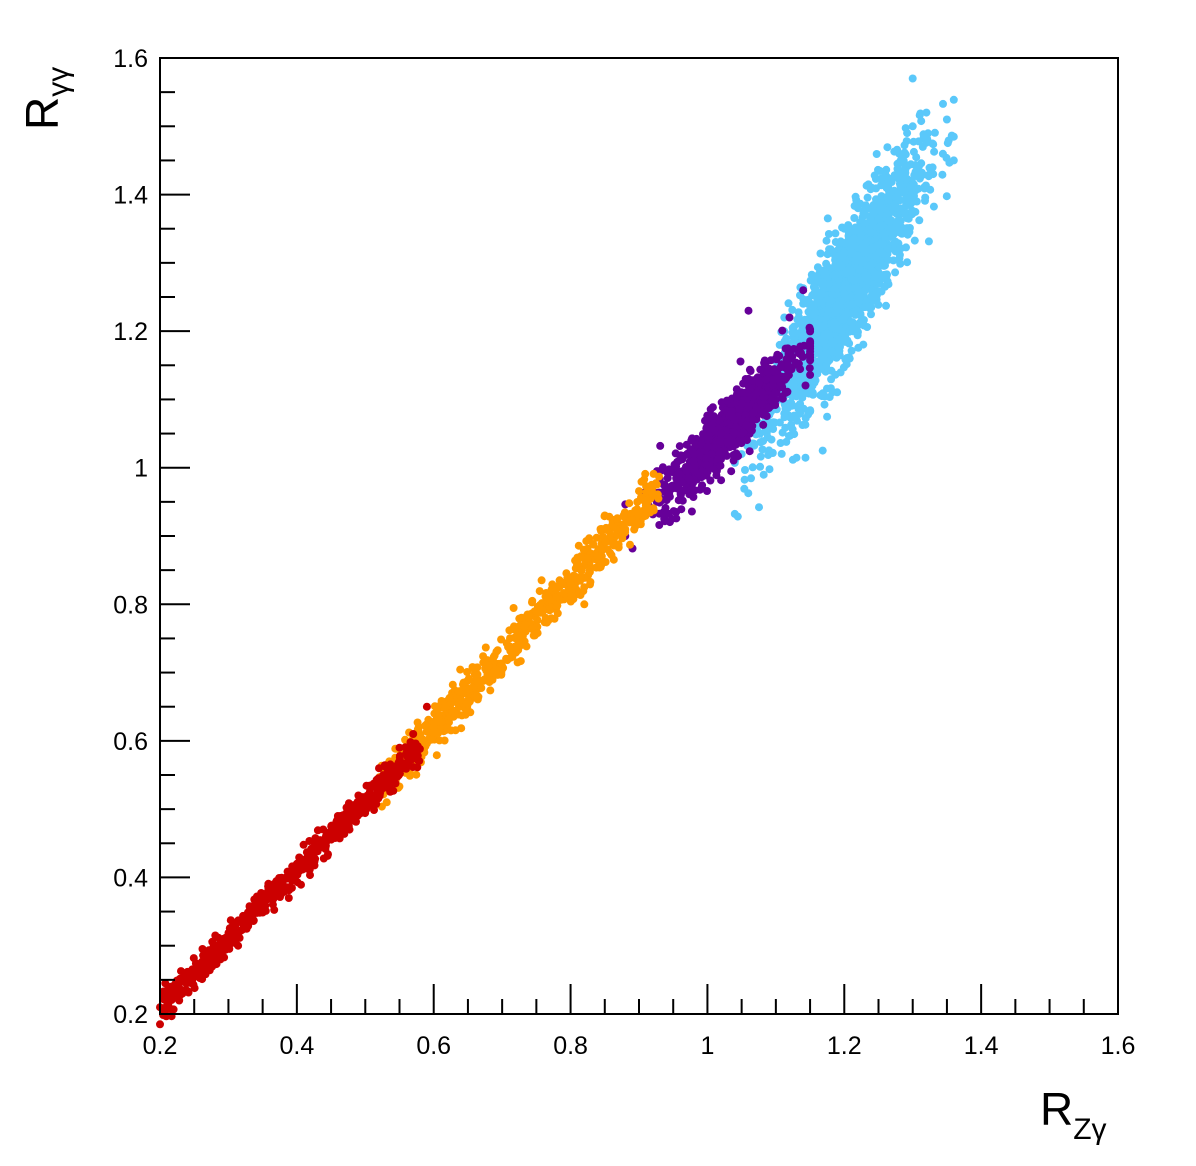 The width and height of the screenshot is (1196, 1166). I want to click on y-tick-label: 1.4, so click(130, 196).